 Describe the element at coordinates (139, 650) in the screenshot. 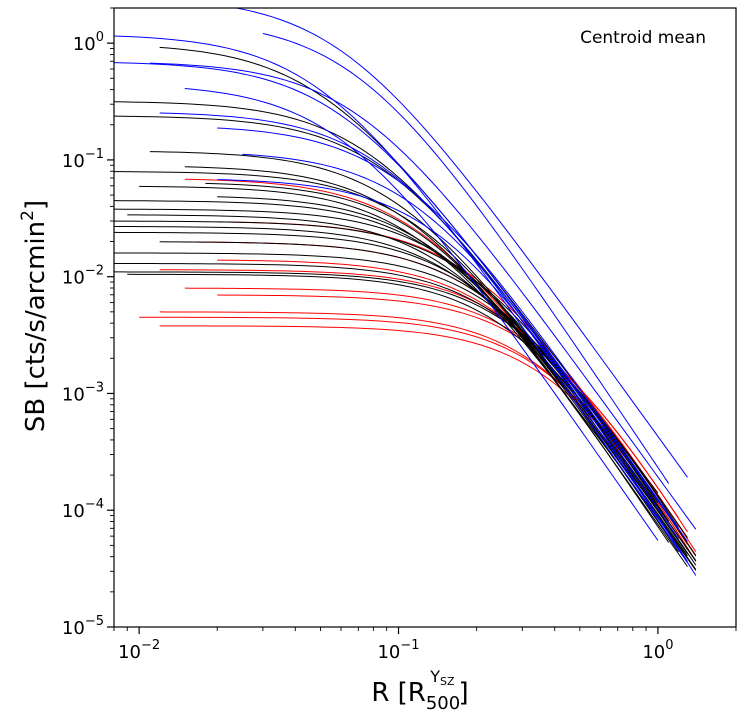

I see `x-tick-label-0: 10⁻²` at that location.